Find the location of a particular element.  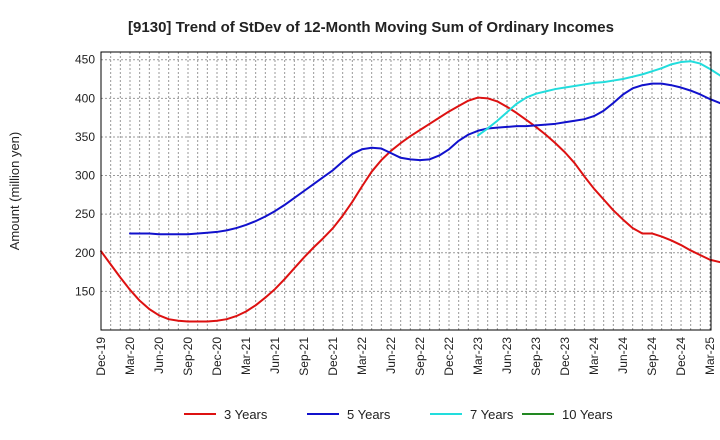

y-tick-label: 450 is located at coordinates (85, 60).